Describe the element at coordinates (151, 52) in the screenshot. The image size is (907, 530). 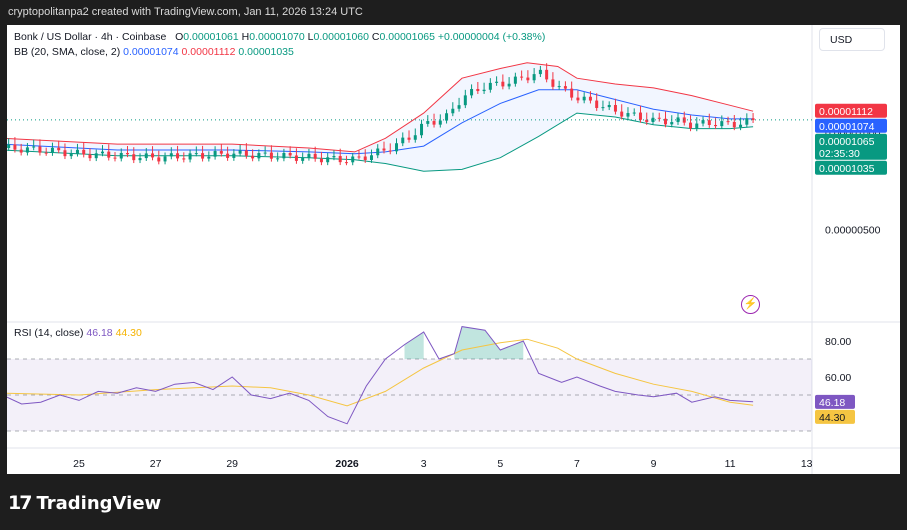
I see `bb-basis-value: 0.00001074` at that location.